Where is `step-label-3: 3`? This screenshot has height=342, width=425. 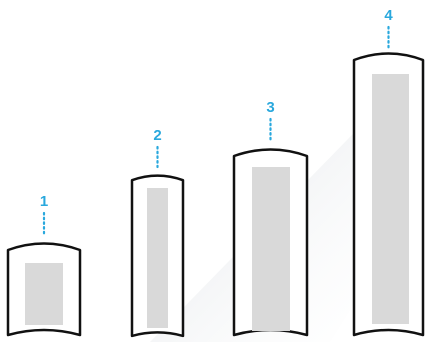
step-label-3: 3 is located at coordinates (270, 107).